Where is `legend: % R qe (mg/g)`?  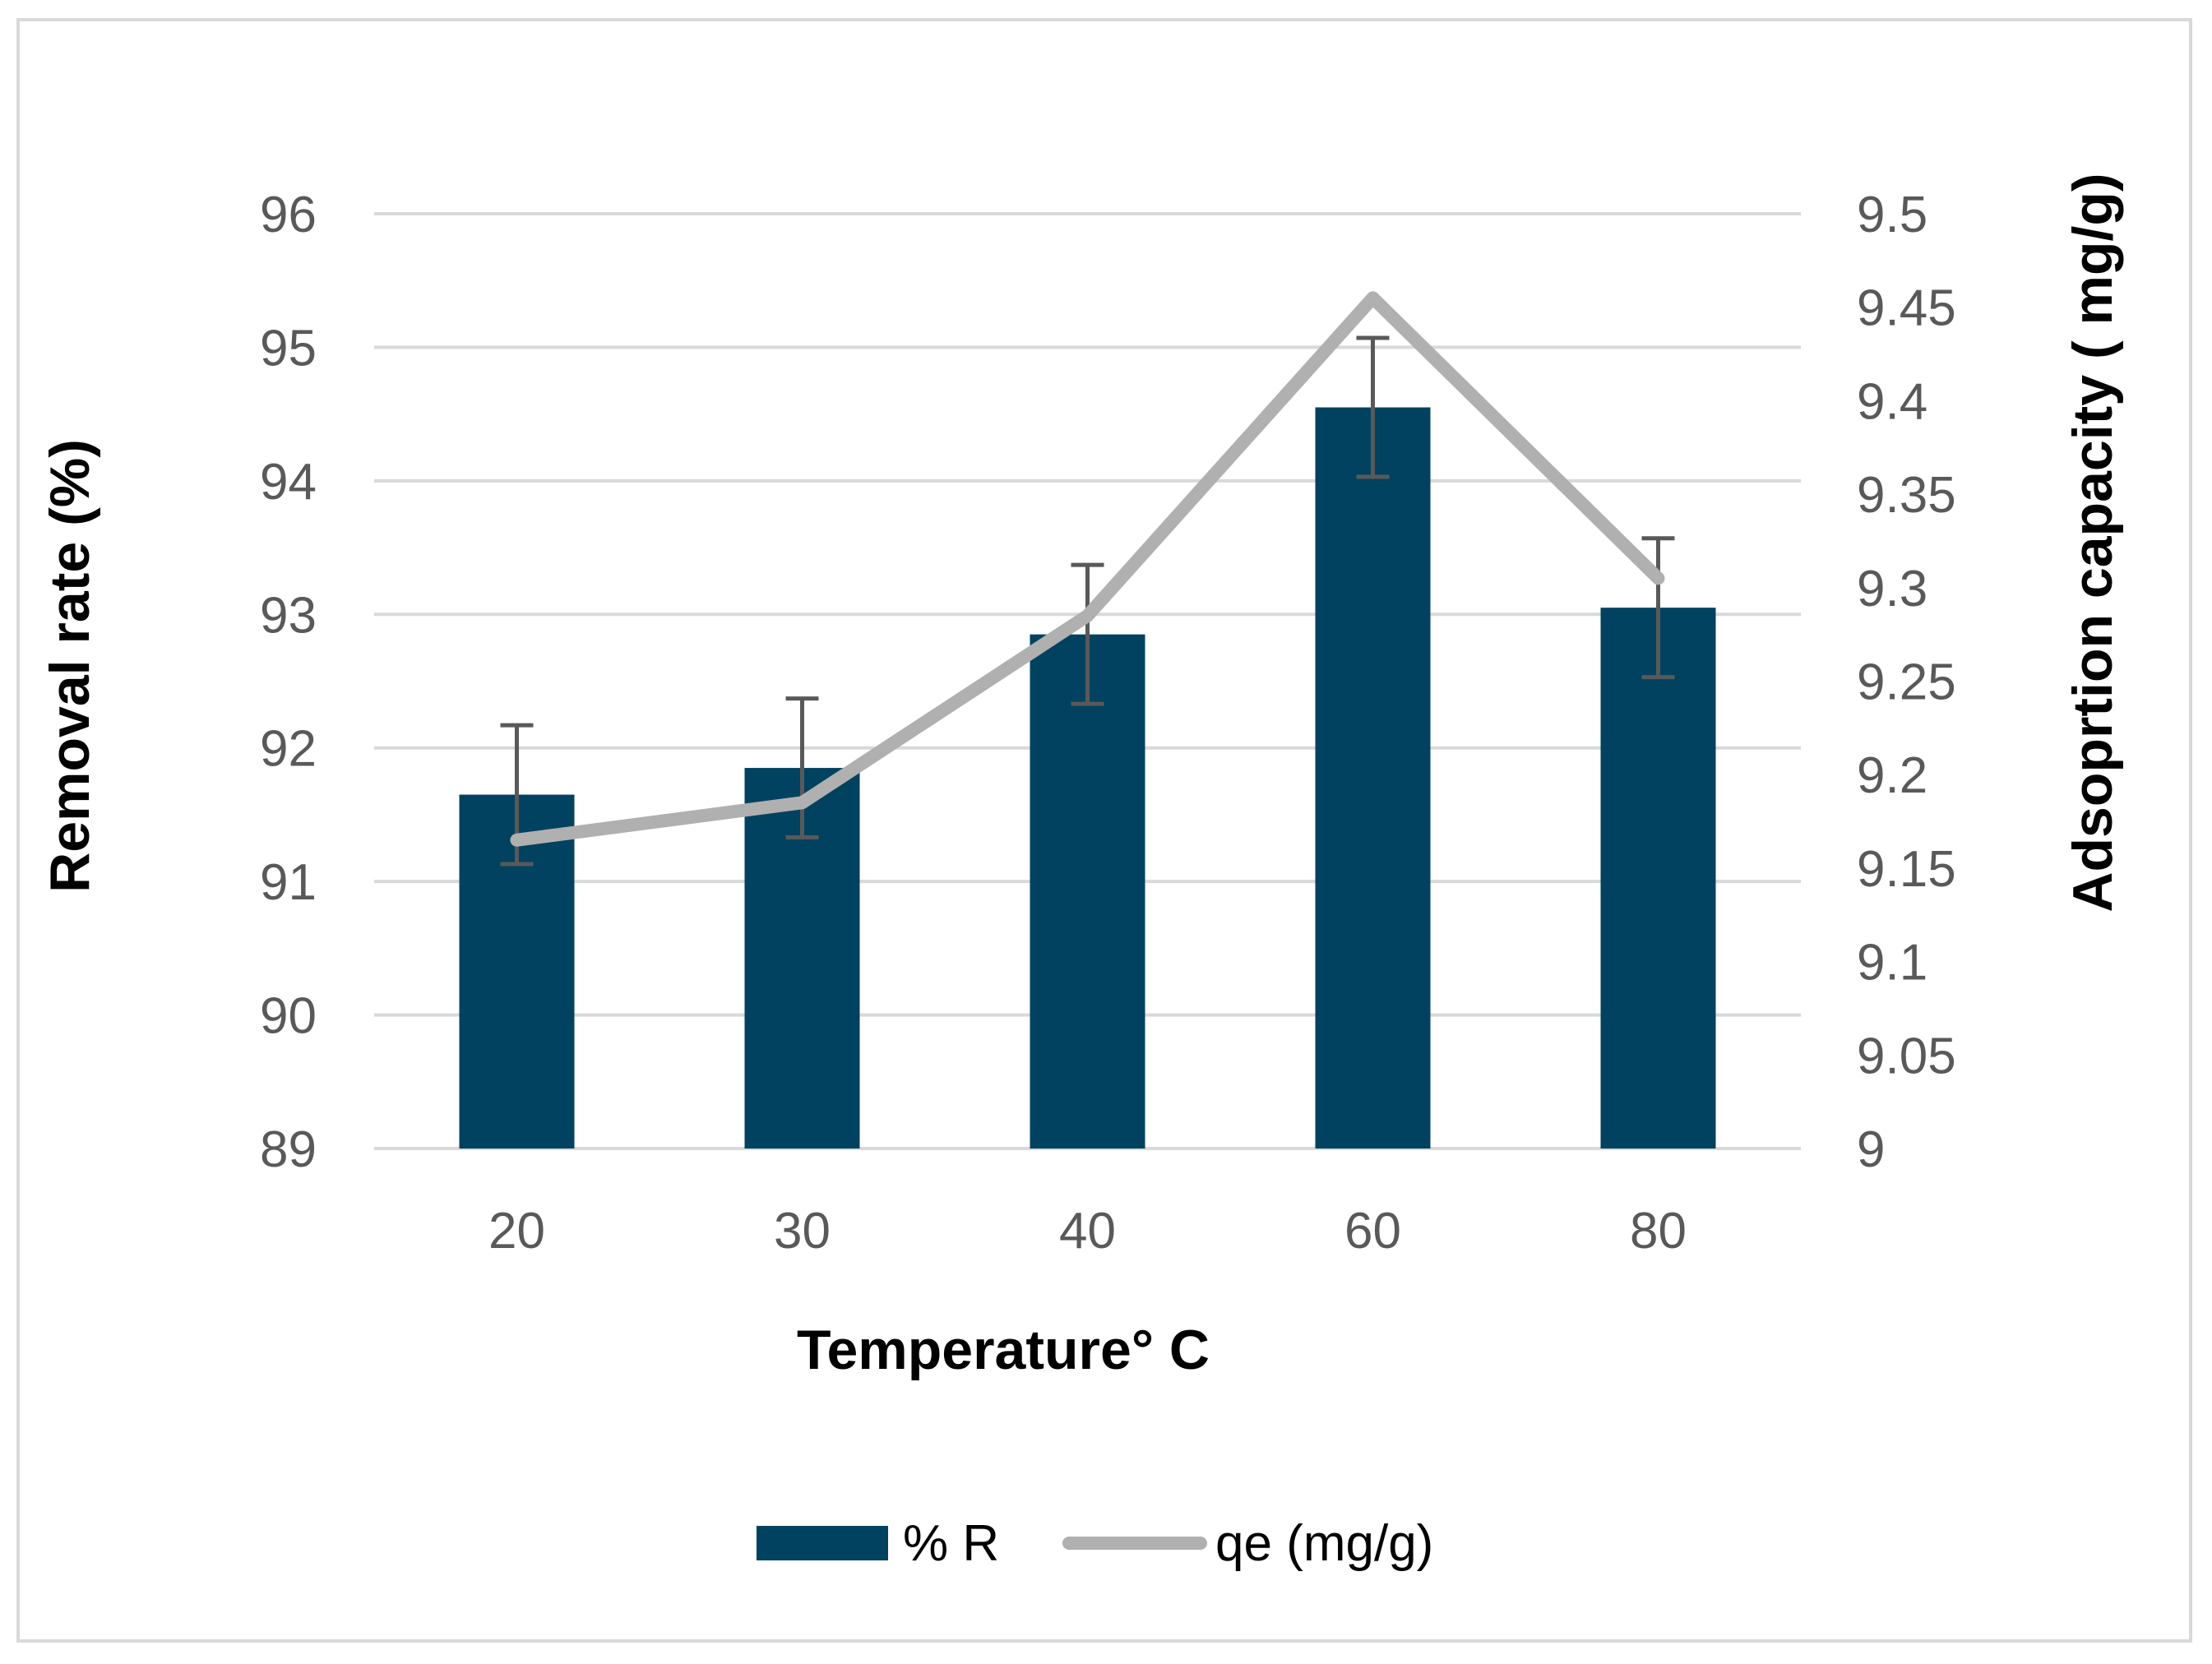
legend: % R qe (mg/g) is located at coordinates (1095, 1543).